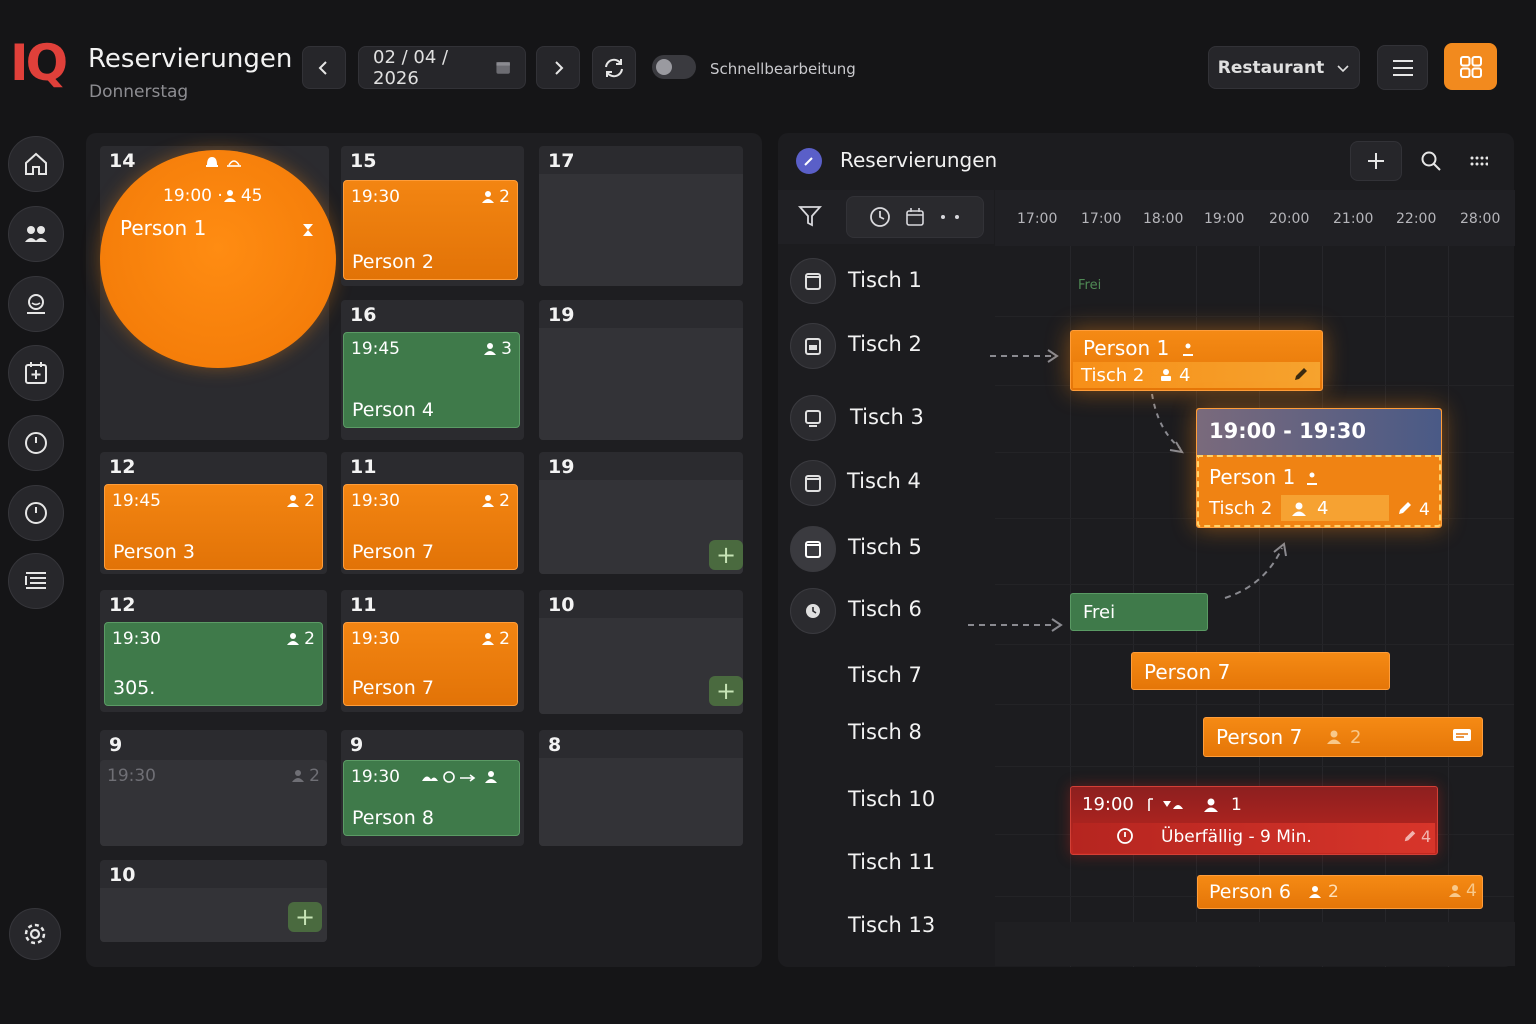 The height and width of the screenshot is (1024, 1536). Describe the element at coordinates (36, 581) in the screenshot. I see `sidebar-list` at that location.